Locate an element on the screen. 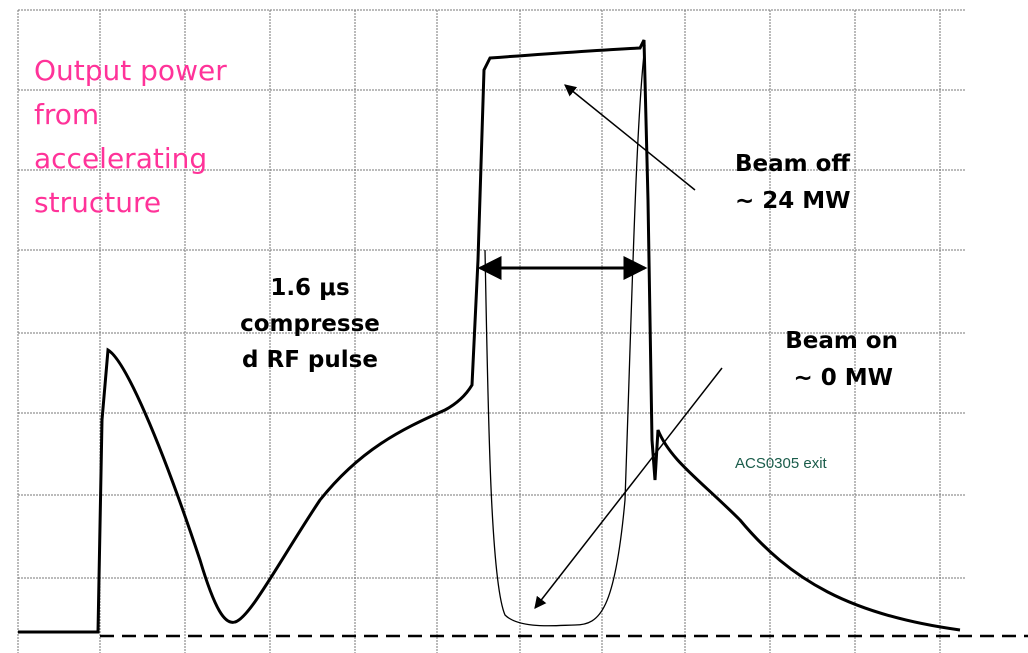 The width and height of the screenshot is (1028, 653). channel-label: ACS0305 exit is located at coordinates (781, 463).